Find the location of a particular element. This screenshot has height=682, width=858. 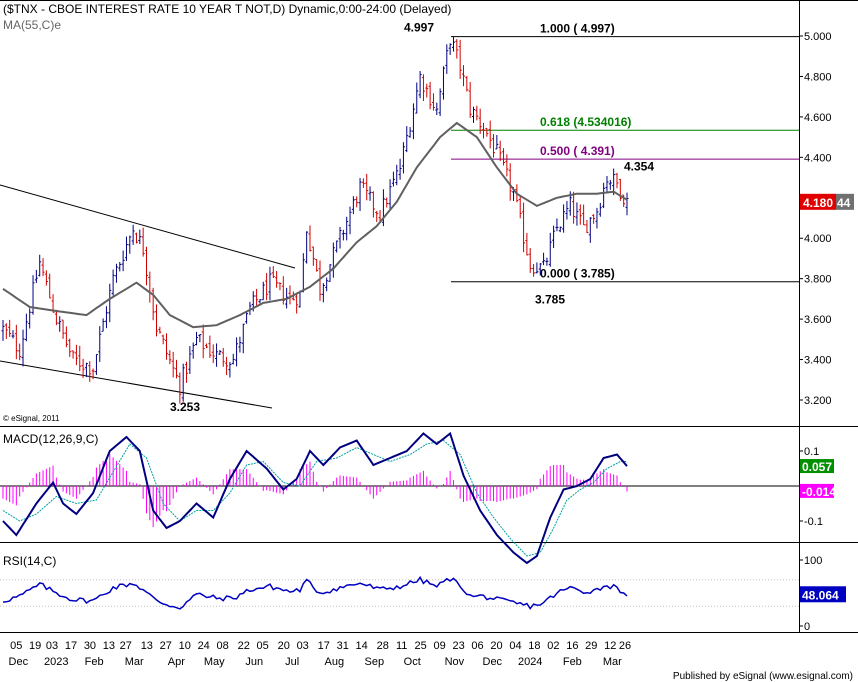

date-month-label: 2023 is located at coordinates (56, 662).